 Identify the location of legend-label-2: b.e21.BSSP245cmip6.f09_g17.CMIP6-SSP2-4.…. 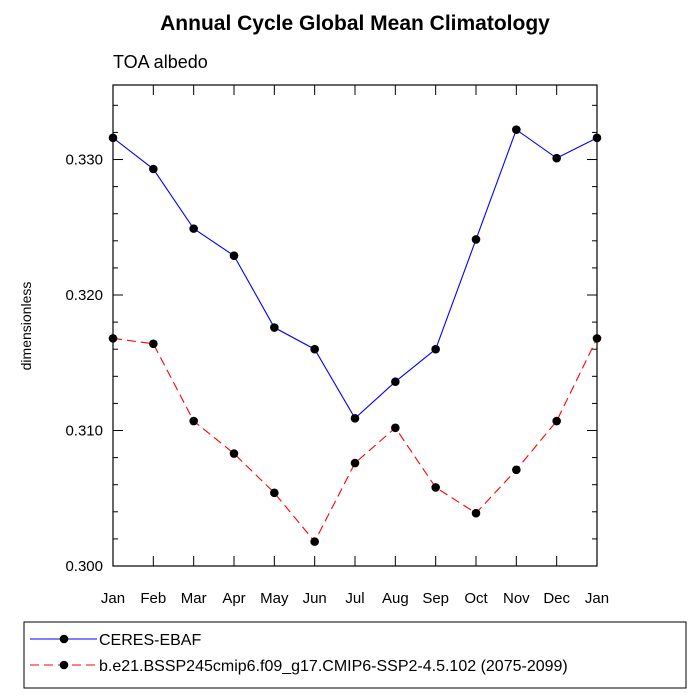
(333, 666).